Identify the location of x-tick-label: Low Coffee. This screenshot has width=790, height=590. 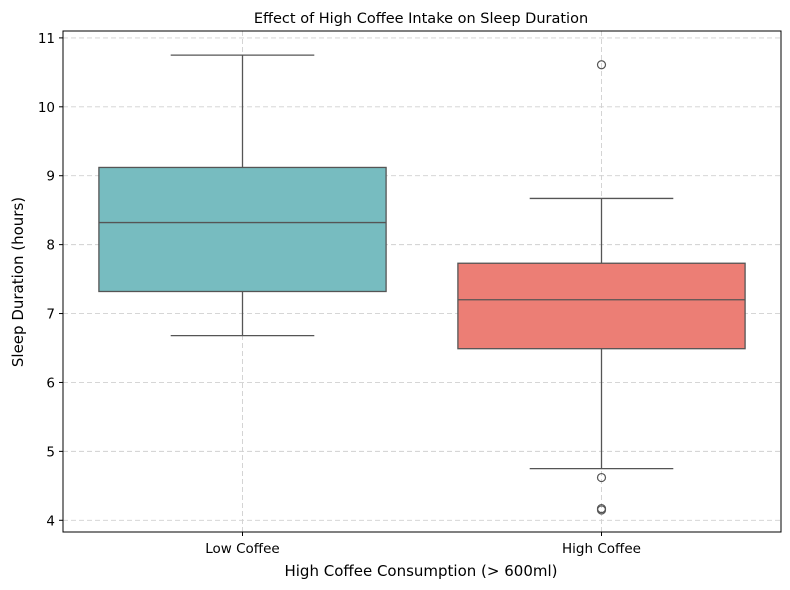
(242, 549).